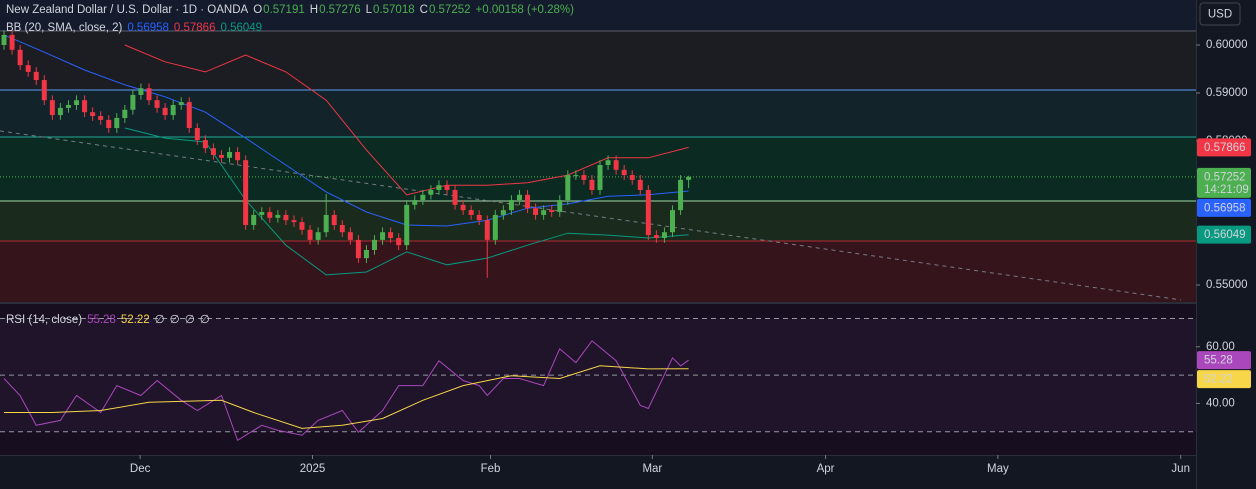  Describe the element at coordinates (340, 10) in the screenshot. I see `ohlc-value: 0.57276` at that location.